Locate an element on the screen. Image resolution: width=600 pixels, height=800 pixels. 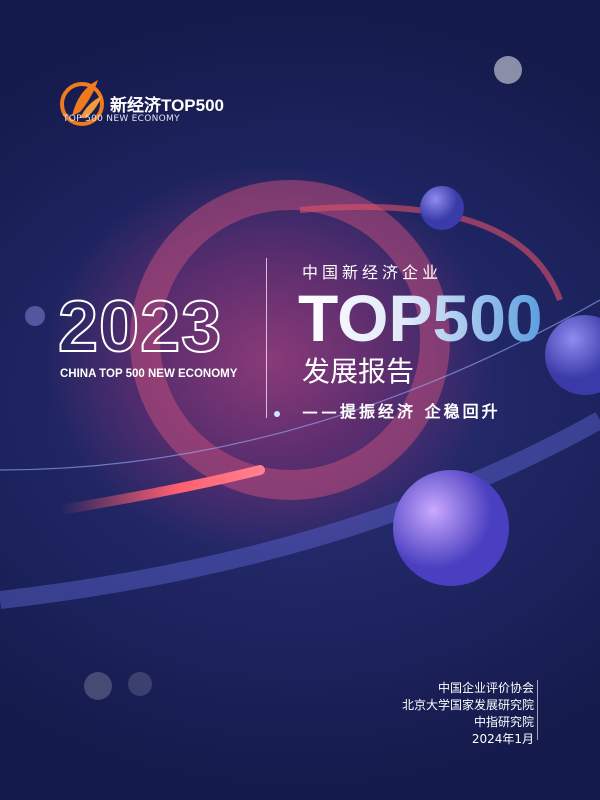
title-line-1: 中国新经济企业 is located at coordinates (372, 272).